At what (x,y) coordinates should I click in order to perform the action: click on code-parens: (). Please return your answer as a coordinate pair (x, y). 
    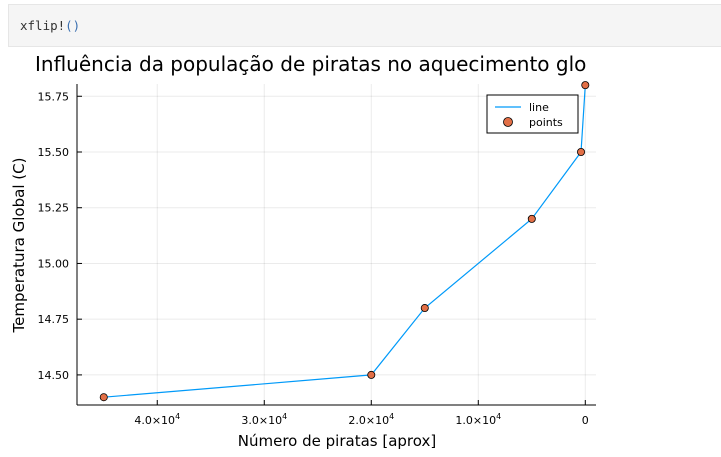
    Looking at the image, I should click on (73, 25).